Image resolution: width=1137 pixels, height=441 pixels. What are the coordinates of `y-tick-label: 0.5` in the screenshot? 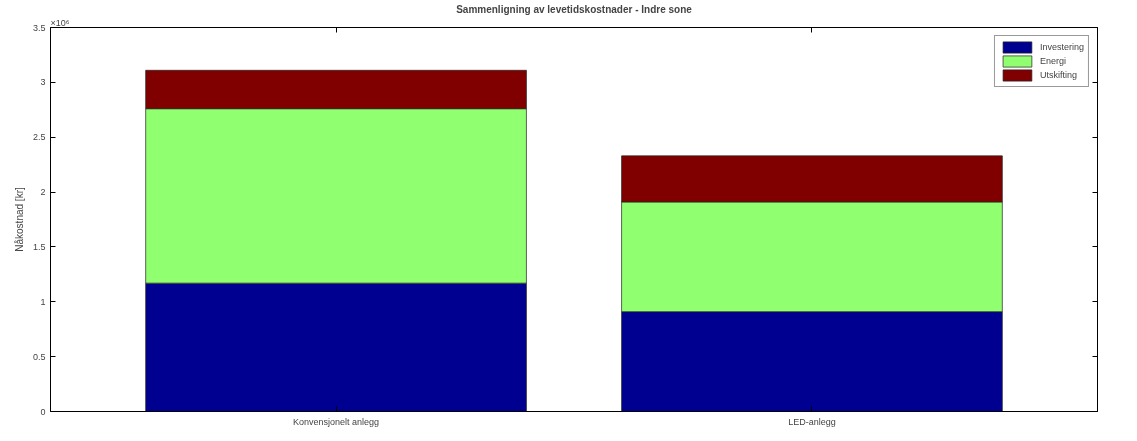 It's located at (39, 356).